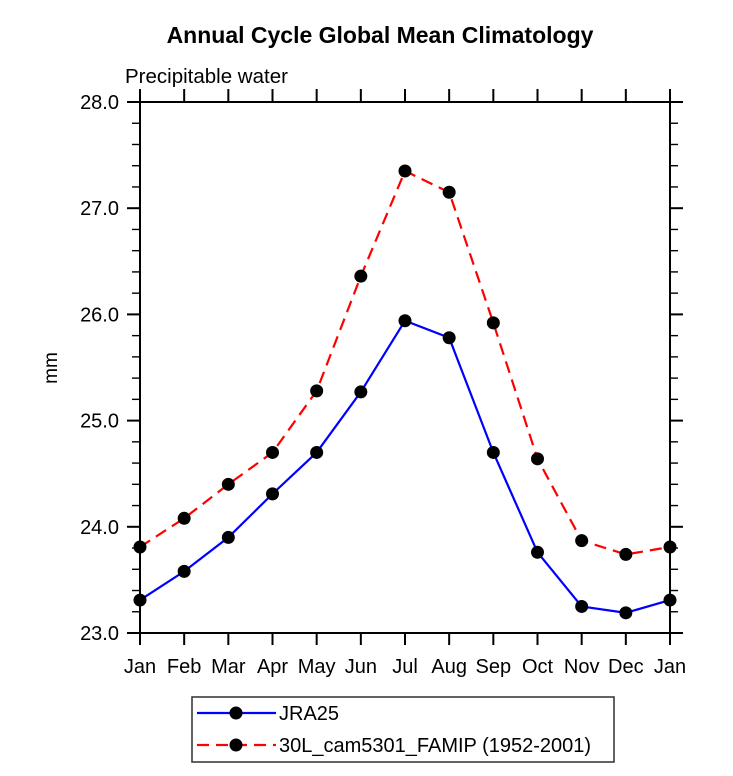 The image size is (733, 776). I want to click on y-tick-label: 28.0, so click(99, 103).